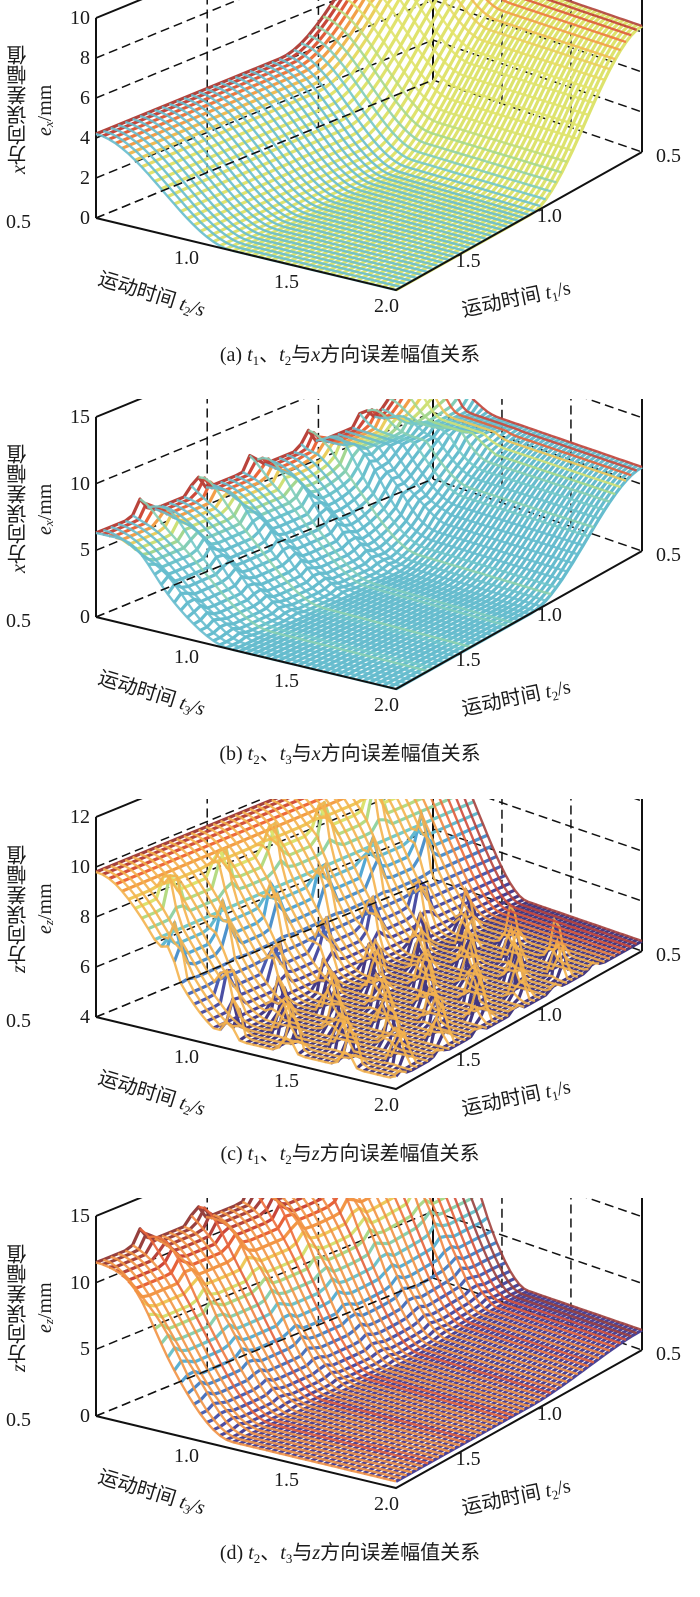 Image resolution: width=700 pixels, height=1597 pixels. Describe the element at coordinates (85, 178) in the screenshot. I see `z-tick-text: 2` at that location.